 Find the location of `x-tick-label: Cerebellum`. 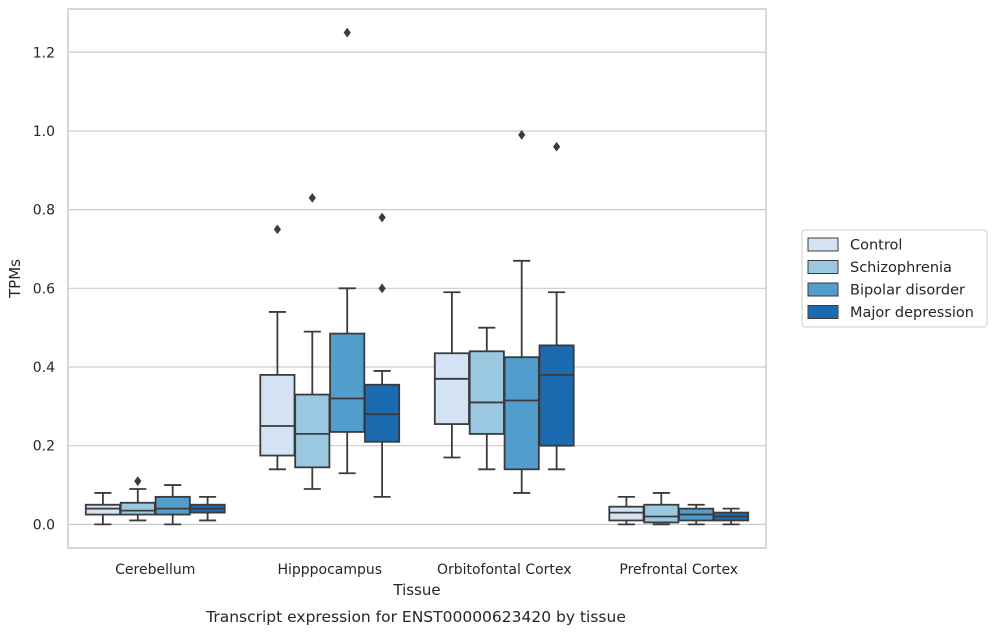

x-tick-label: Cerebellum is located at coordinates (155, 570).